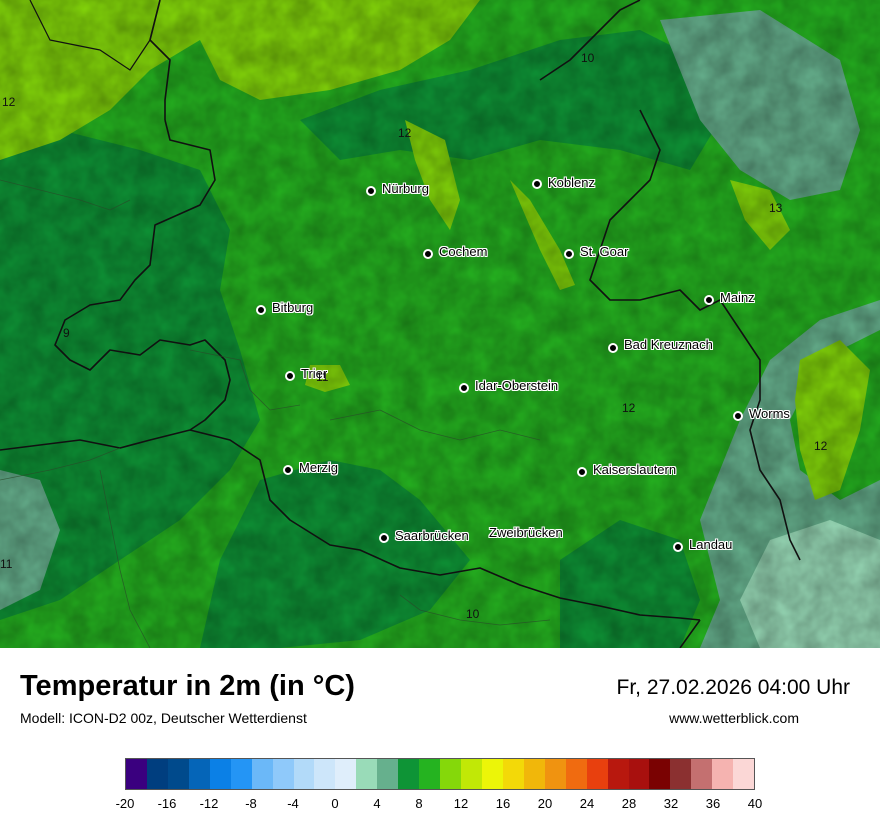  I want to click on state-border-saar, so click(445, 525).